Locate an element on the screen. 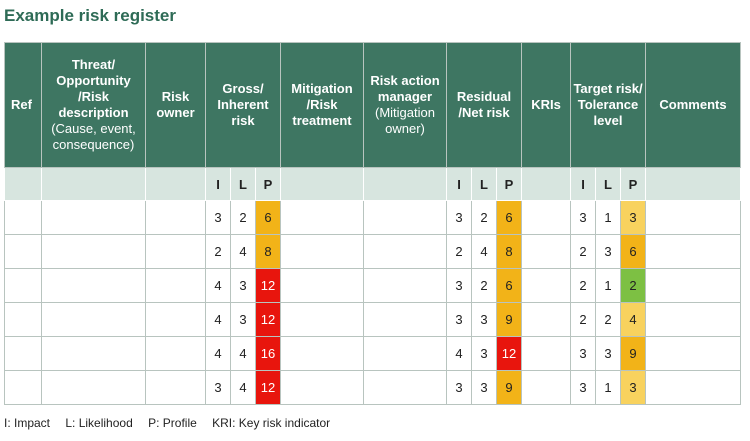 Image resolution: width=750 pixels, height=441 pixels. target-likelihood-cell: 2 is located at coordinates (608, 319).